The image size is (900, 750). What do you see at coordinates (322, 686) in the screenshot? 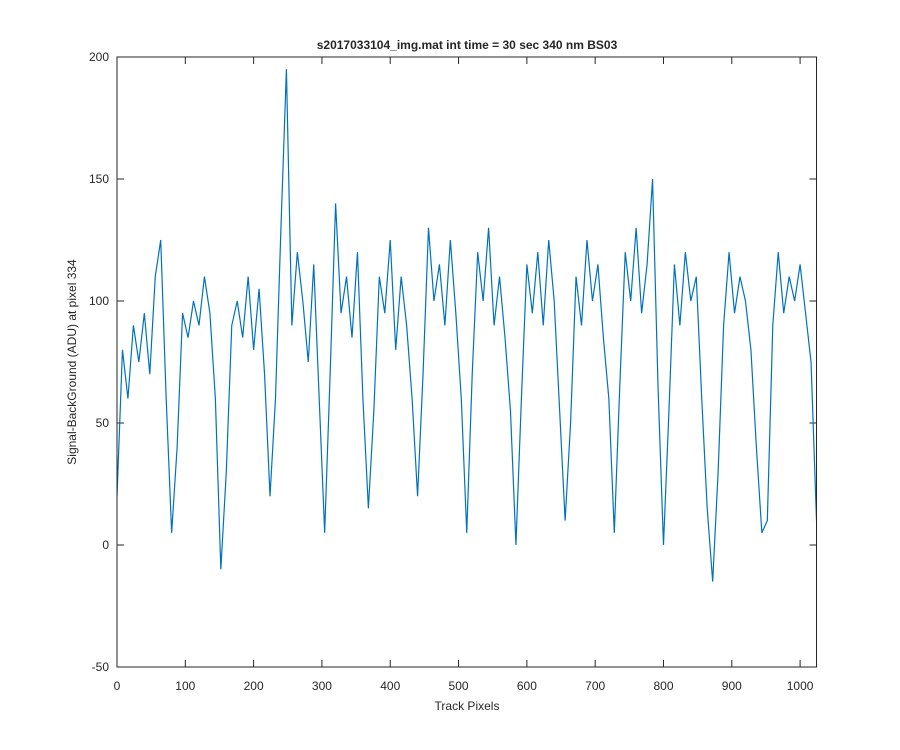
I see `x-tick-label: 300` at bounding box center [322, 686].